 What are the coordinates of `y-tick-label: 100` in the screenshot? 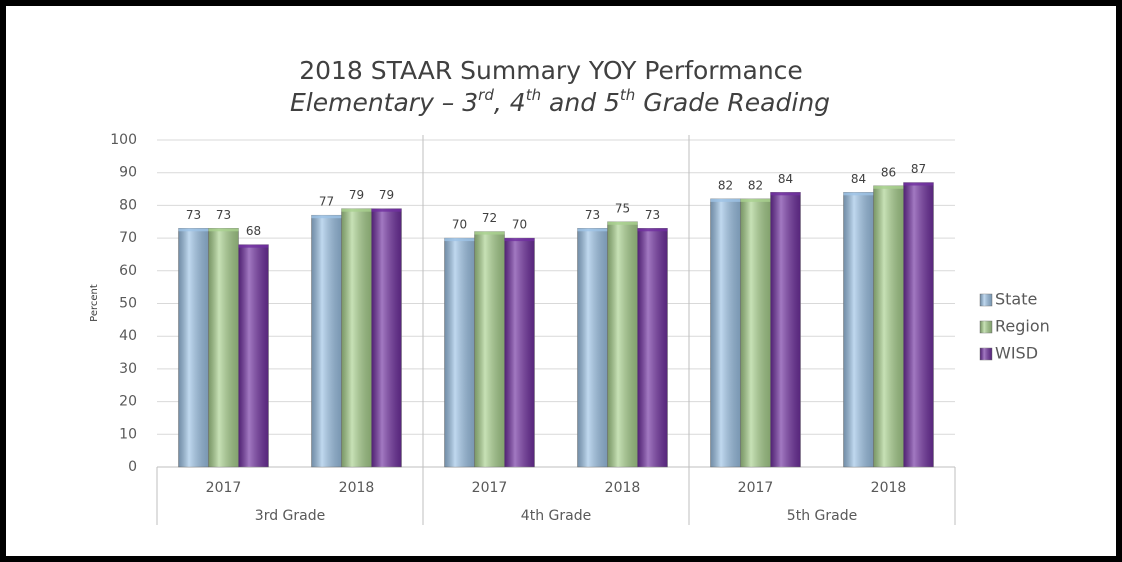 It's located at (123, 140).